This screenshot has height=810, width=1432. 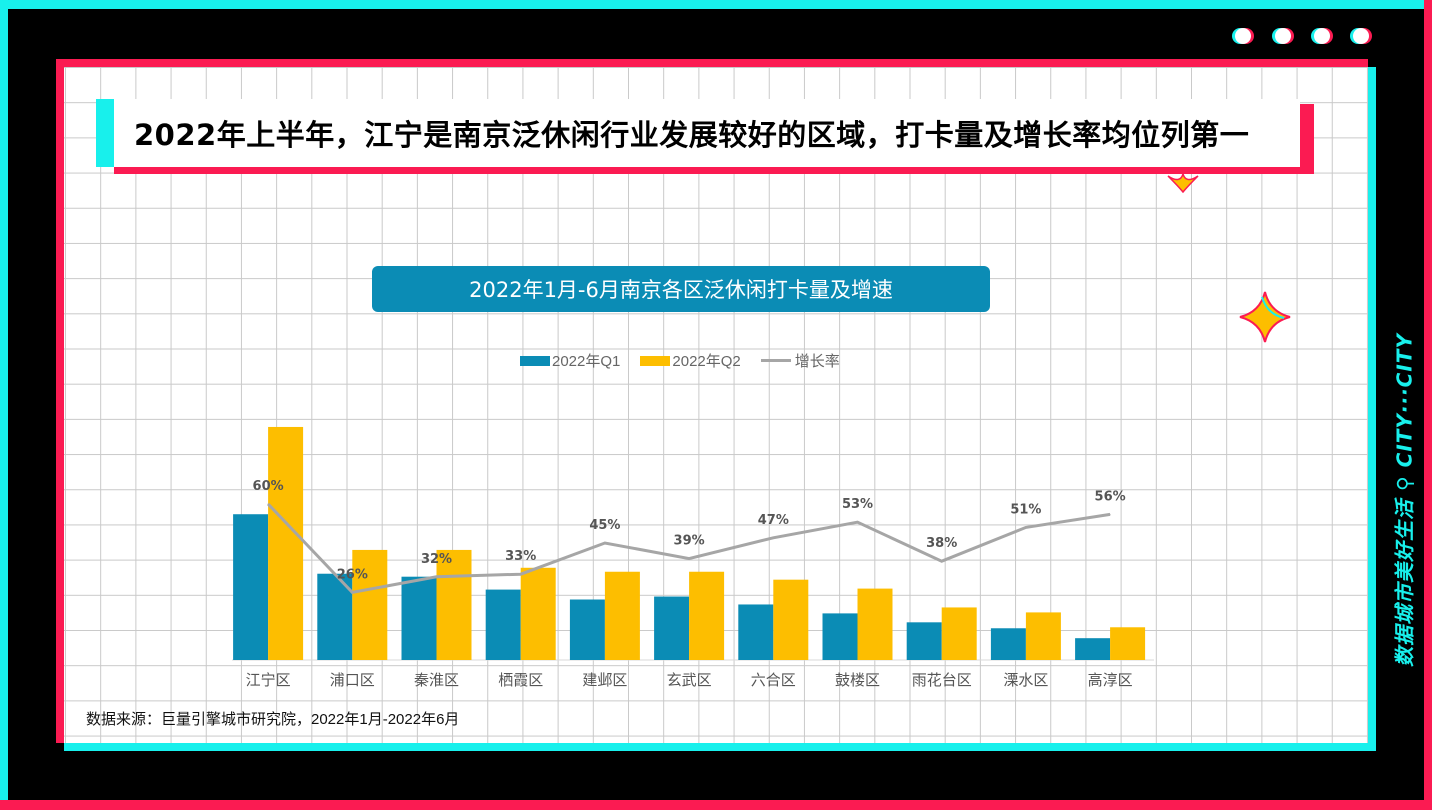 What do you see at coordinates (689, 541) in the screenshot?
I see `rate-data-label: 39%` at bounding box center [689, 541].